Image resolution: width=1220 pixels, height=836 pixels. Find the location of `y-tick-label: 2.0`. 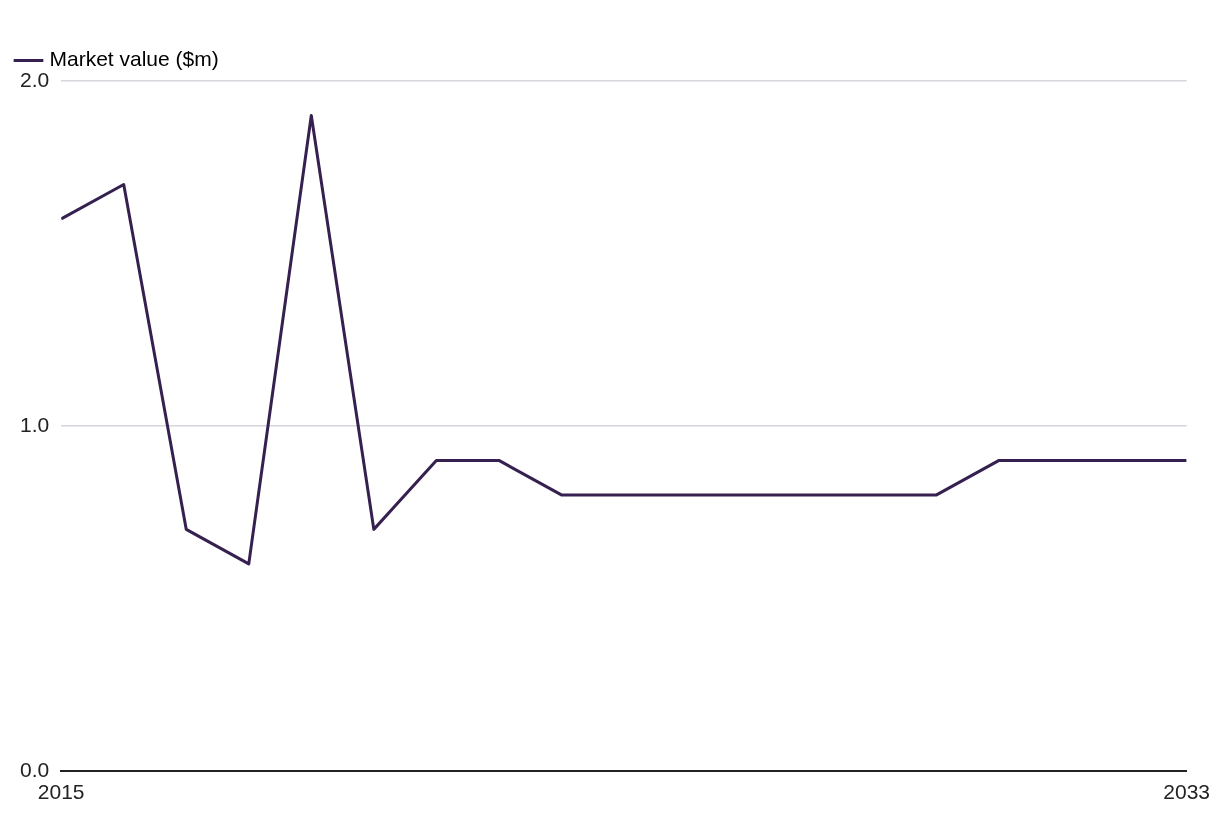

y-tick-label: 2.0 is located at coordinates (34, 79).